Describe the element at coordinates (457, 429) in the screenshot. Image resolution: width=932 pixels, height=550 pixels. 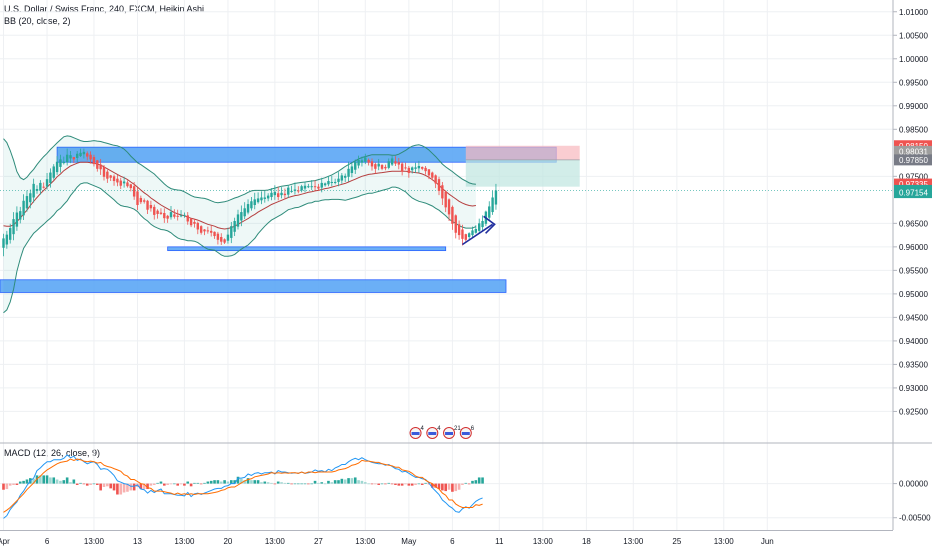
I see `event-count: 21` at that location.